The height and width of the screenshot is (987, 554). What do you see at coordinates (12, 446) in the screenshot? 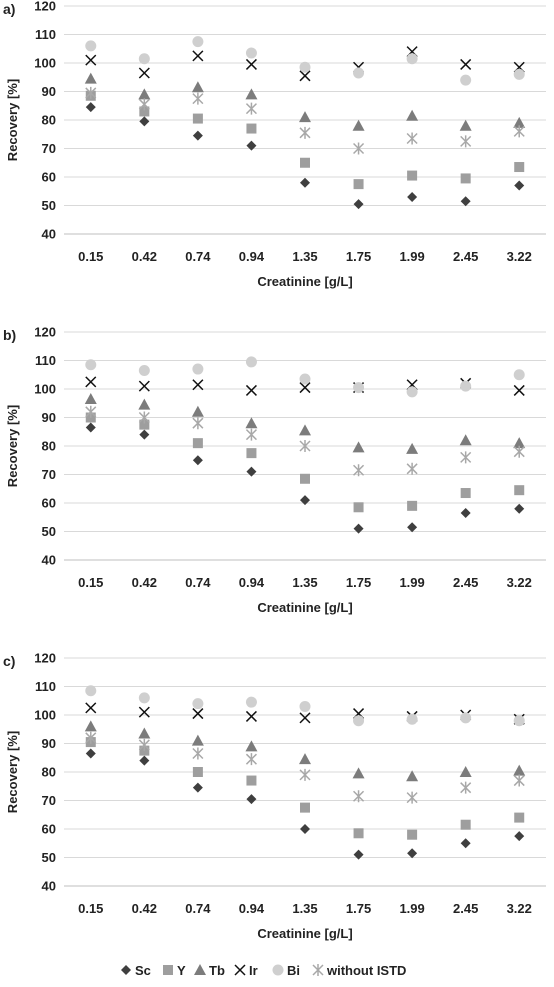
I see `y-axis-label: Recovery [%]` at bounding box center [12, 446].